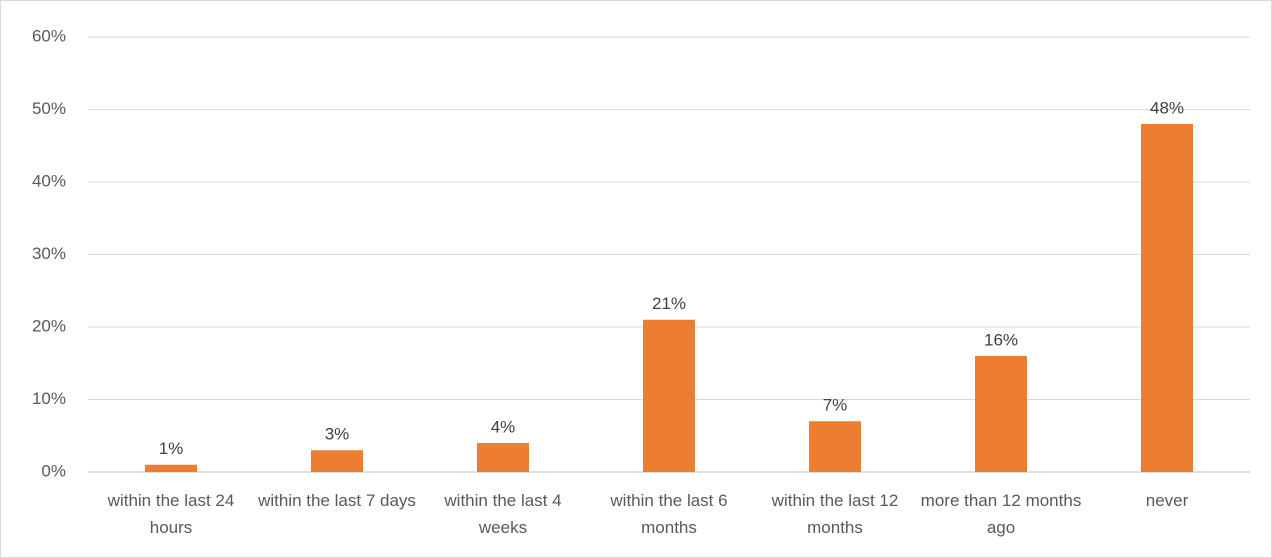 This screenshot has width=1272, height=558. Describe the element at coordinates (171, 448) in the screenshot. I see `value-label: 1%` at that location.